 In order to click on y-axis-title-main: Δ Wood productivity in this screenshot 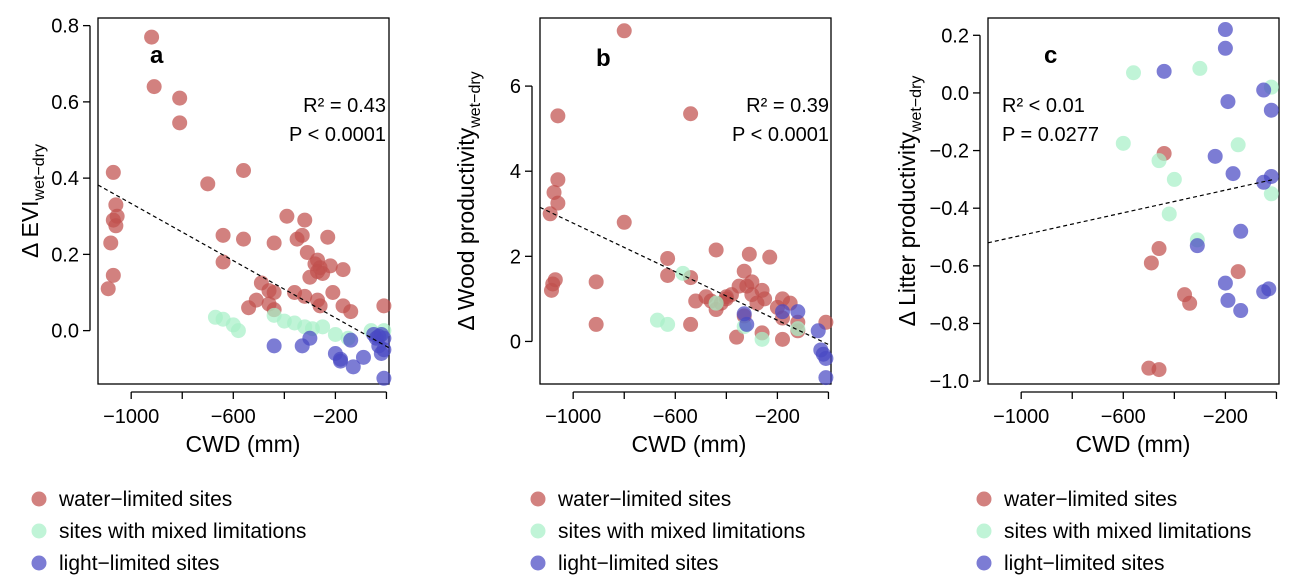, I will do `click(466, 228)`.